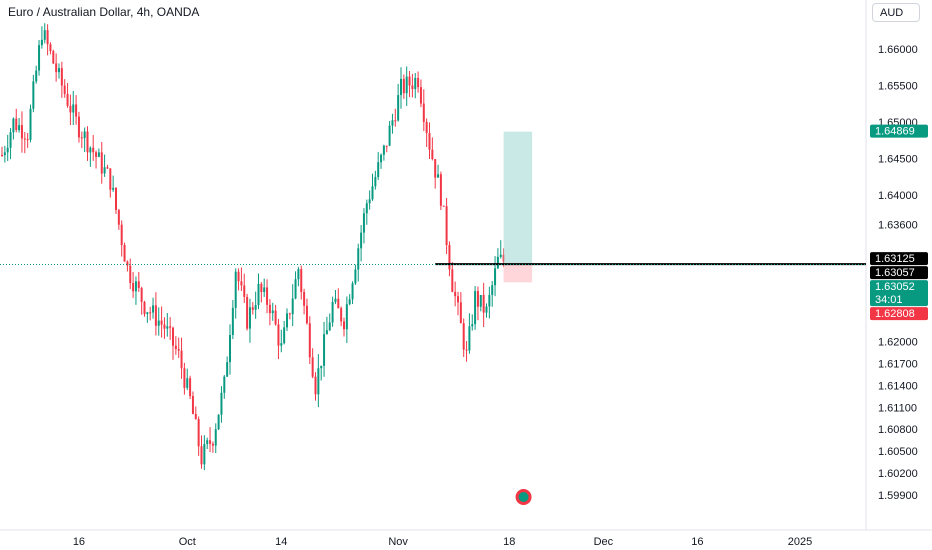 The image size is (932, 550). I want to click on y-tick-label: 1.60200, so click(898, 474).